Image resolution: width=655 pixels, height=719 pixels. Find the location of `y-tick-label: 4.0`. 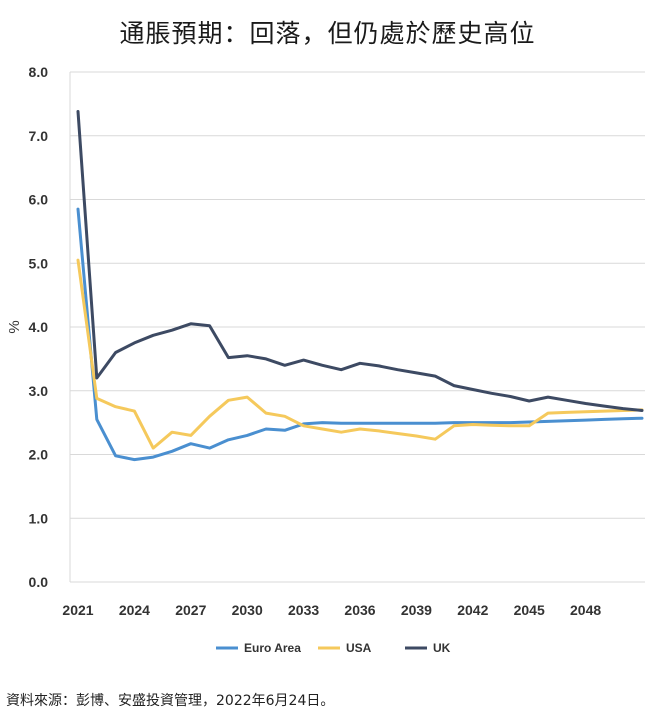

y-tick-label: 4.0 is located at coordinates (39, 327).